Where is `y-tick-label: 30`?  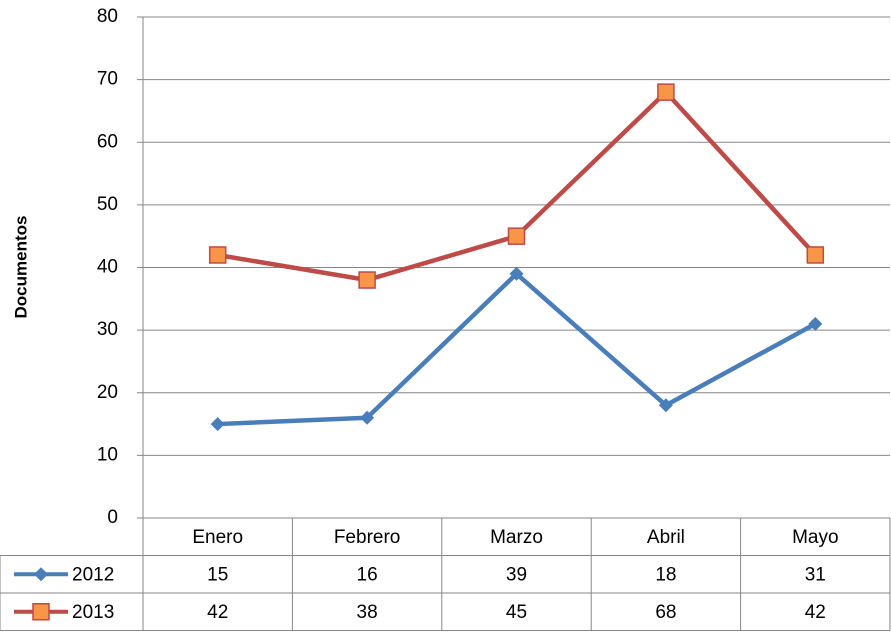
y-tick-label: 30 is located at coordinates (107, 329).